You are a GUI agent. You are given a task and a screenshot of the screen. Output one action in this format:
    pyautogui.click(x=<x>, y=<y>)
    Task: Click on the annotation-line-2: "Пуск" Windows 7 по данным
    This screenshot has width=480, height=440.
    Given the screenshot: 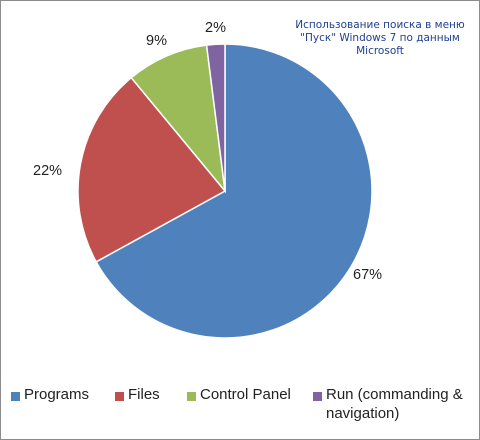 What is the action you would take?
    pyautogui.click(x=380, y=38)
    